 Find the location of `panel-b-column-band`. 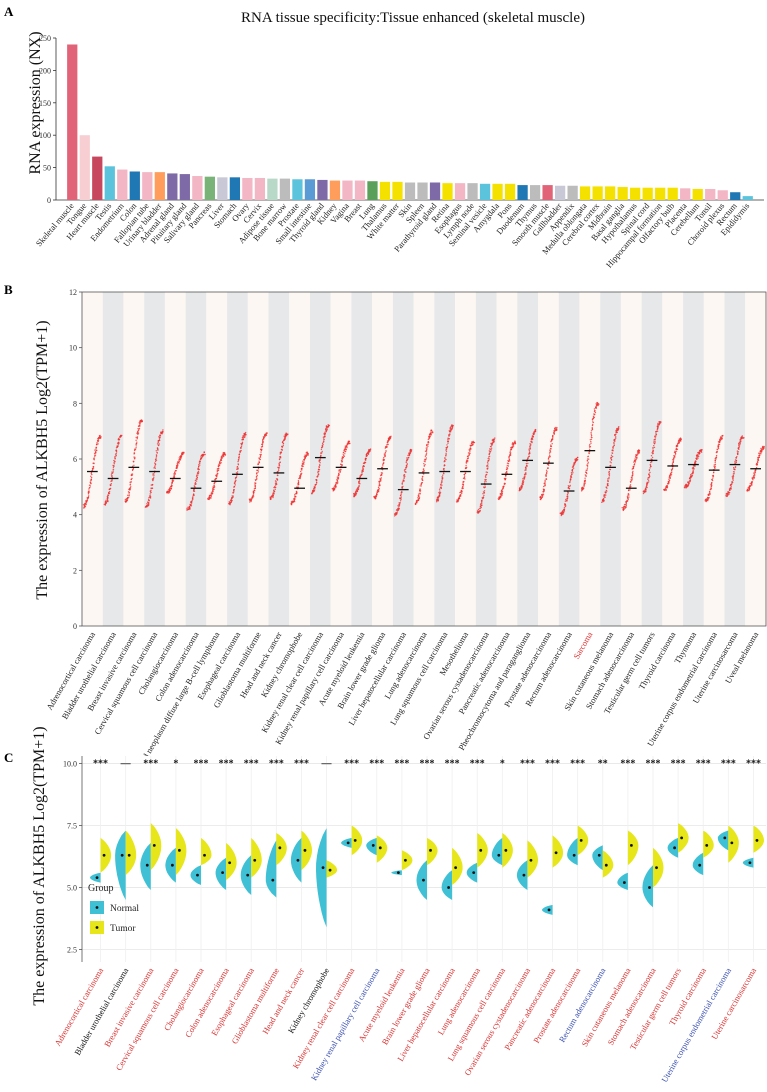

panel-b-column-band is located at coordinates (382, 459).